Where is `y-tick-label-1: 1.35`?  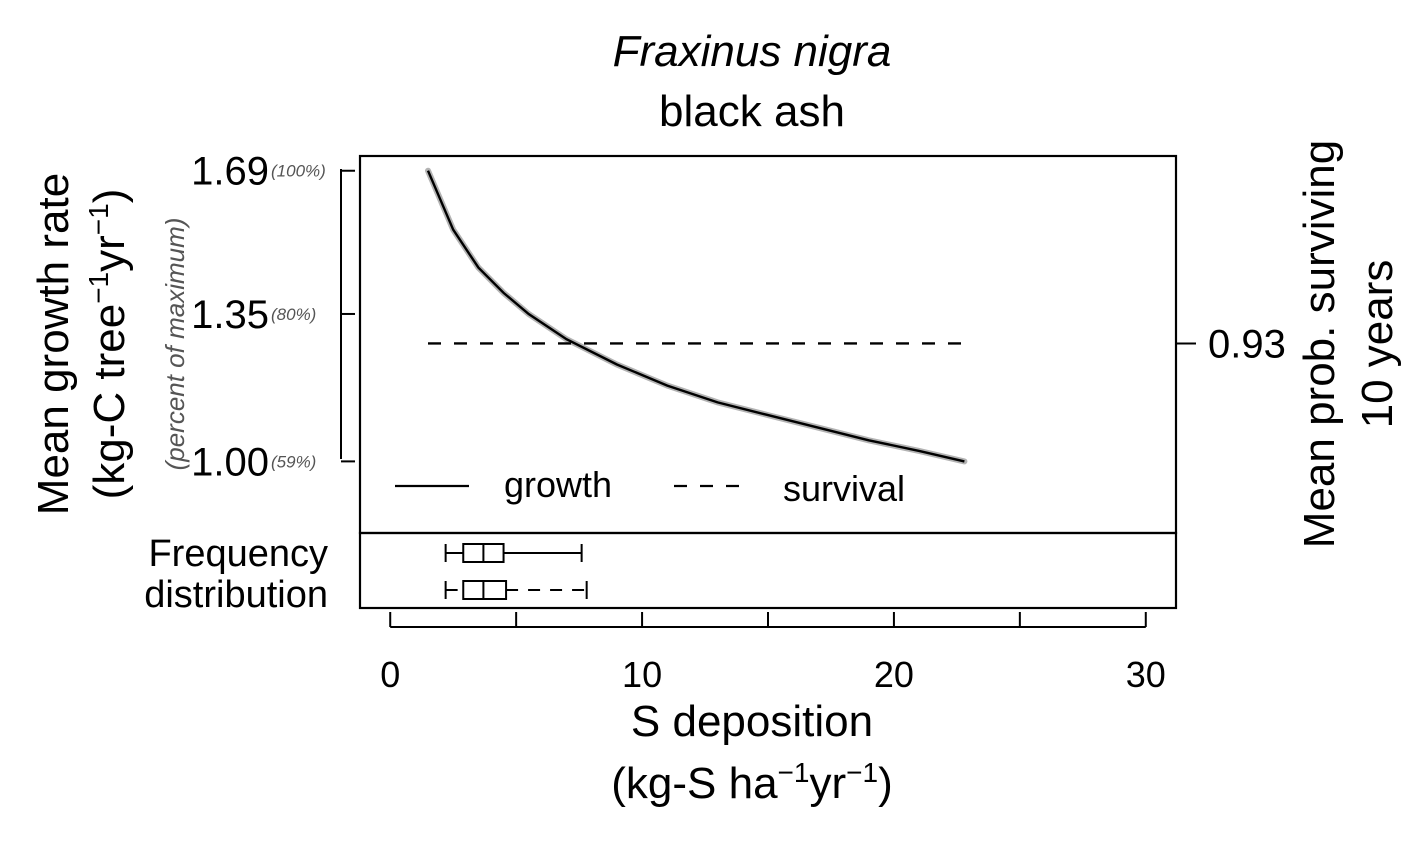 y-tick-label-1: 1.35 is located at coordinates (230, 315).